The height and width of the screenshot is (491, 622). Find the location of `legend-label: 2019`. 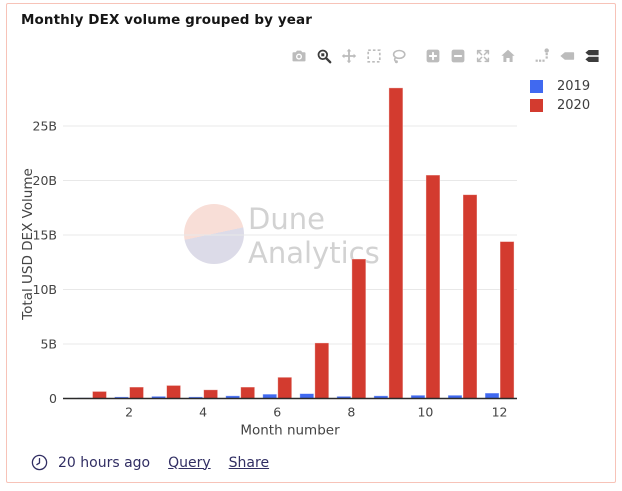

legend-label: 2019 is located at coordinates (574, 86).